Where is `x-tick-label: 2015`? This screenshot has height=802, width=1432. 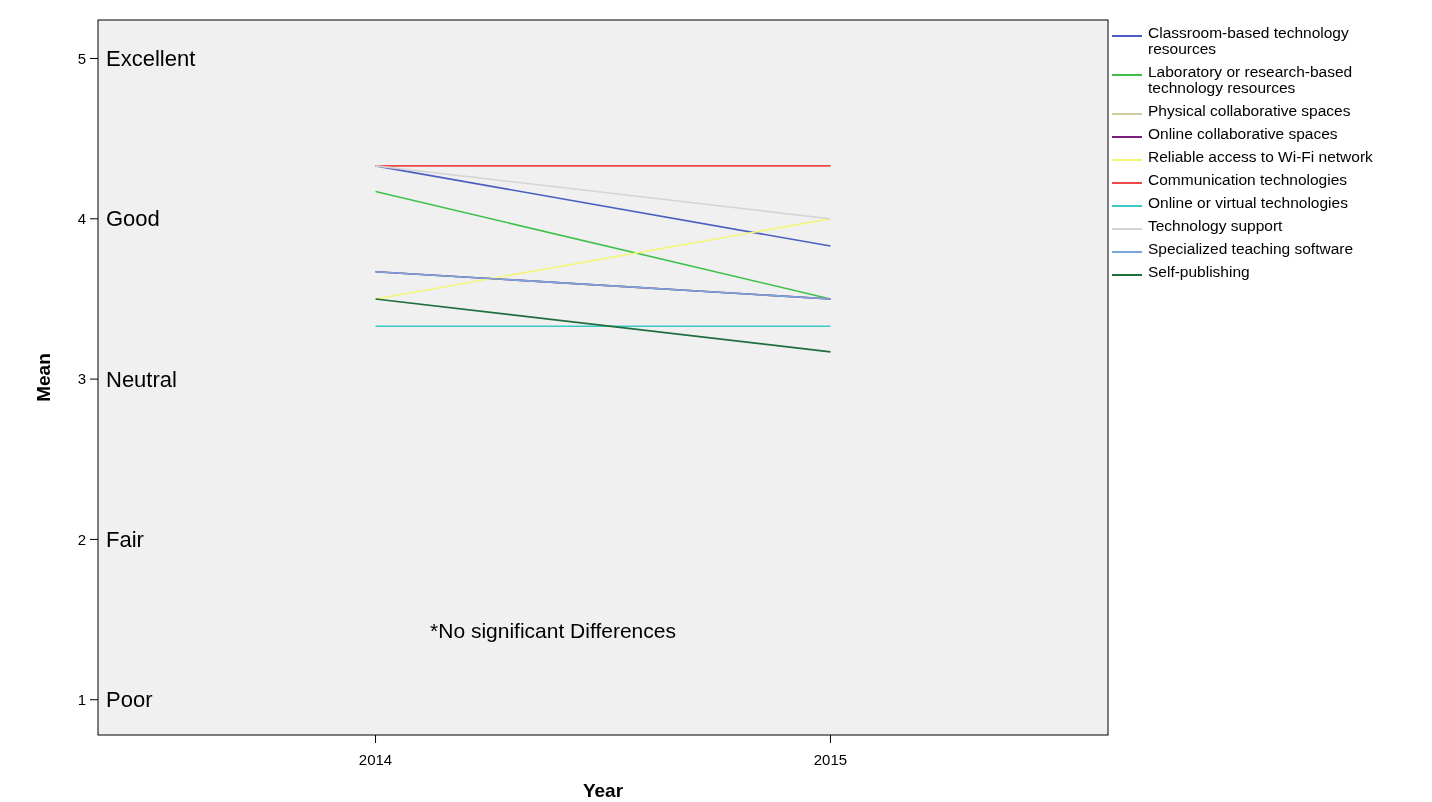
x-tick-label: 2015 is located at coordinates (830, 759).